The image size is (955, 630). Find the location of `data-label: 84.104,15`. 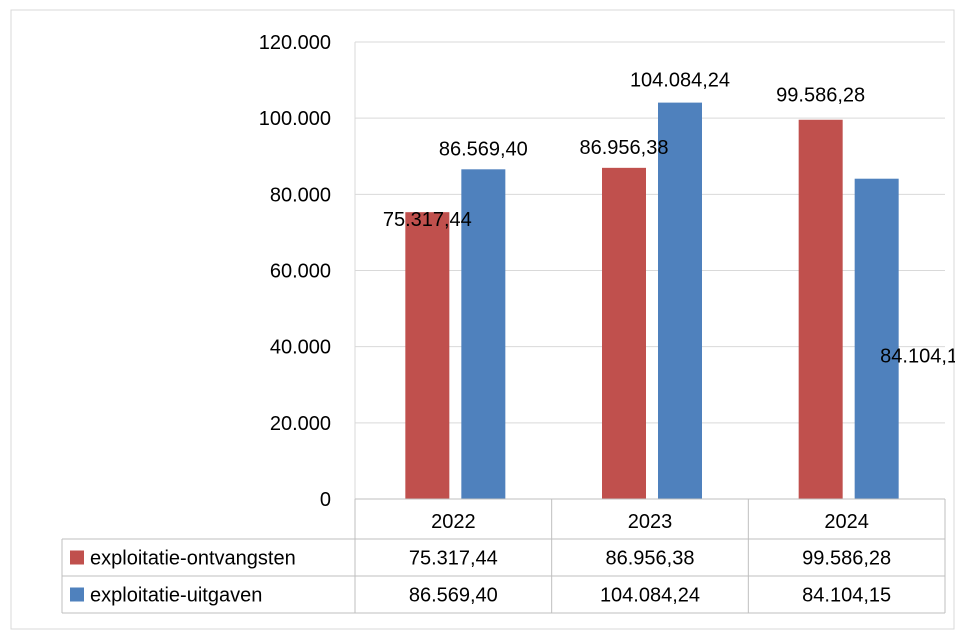

data-label: 84.104,15 is located at coordinates (917, 357).